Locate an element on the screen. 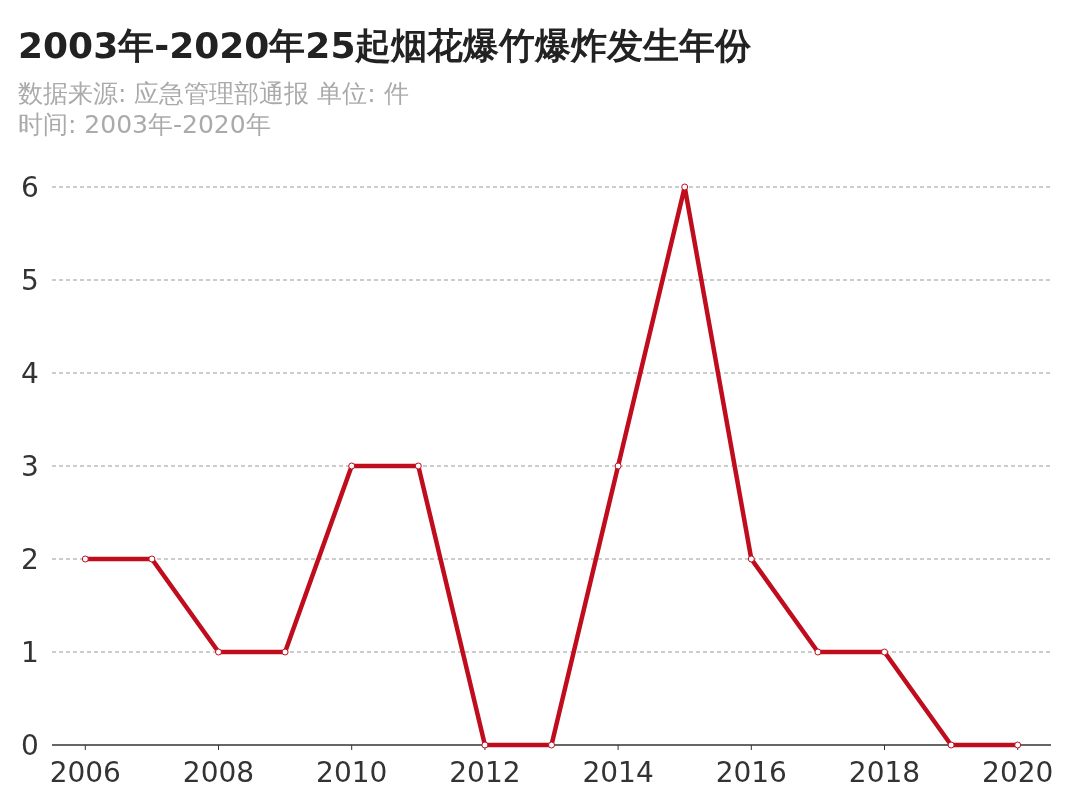 The image size is (1080, 807). y-tick-label: 0 is located at coordinates (30, 745).